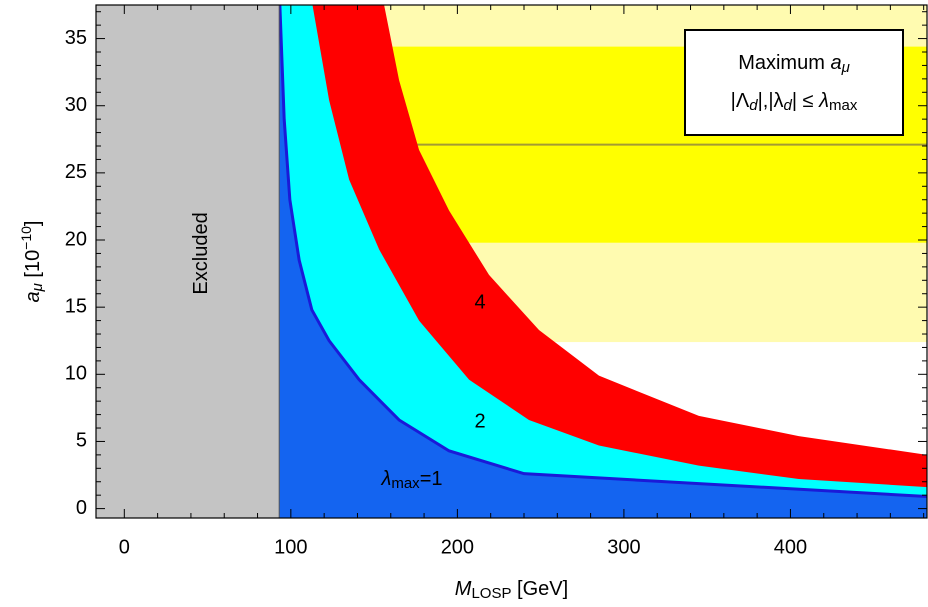  I want to click on excluded-label: Excluded, so click(201, 253).